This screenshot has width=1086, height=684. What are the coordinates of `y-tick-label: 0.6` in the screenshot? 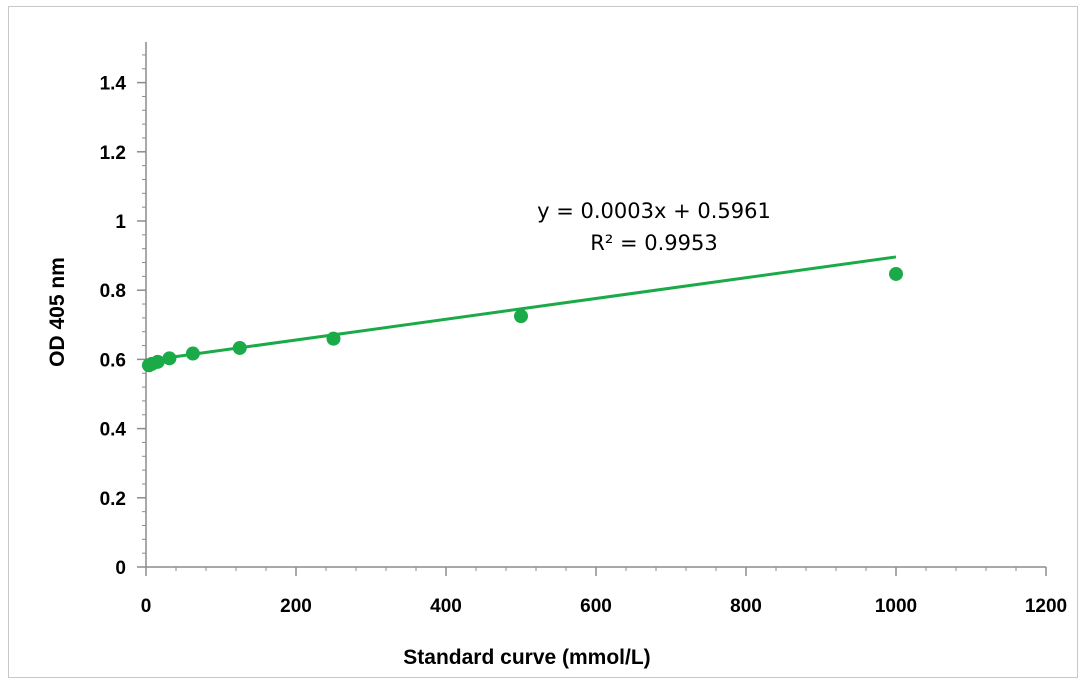 It's located at (113, 360).